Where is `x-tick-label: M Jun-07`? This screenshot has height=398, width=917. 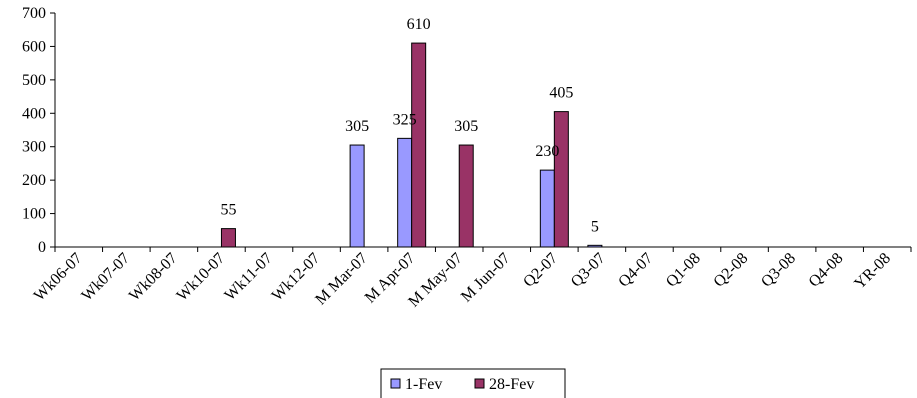
x-tick-label: M Jun-07 is located at coordinates (486, 278).